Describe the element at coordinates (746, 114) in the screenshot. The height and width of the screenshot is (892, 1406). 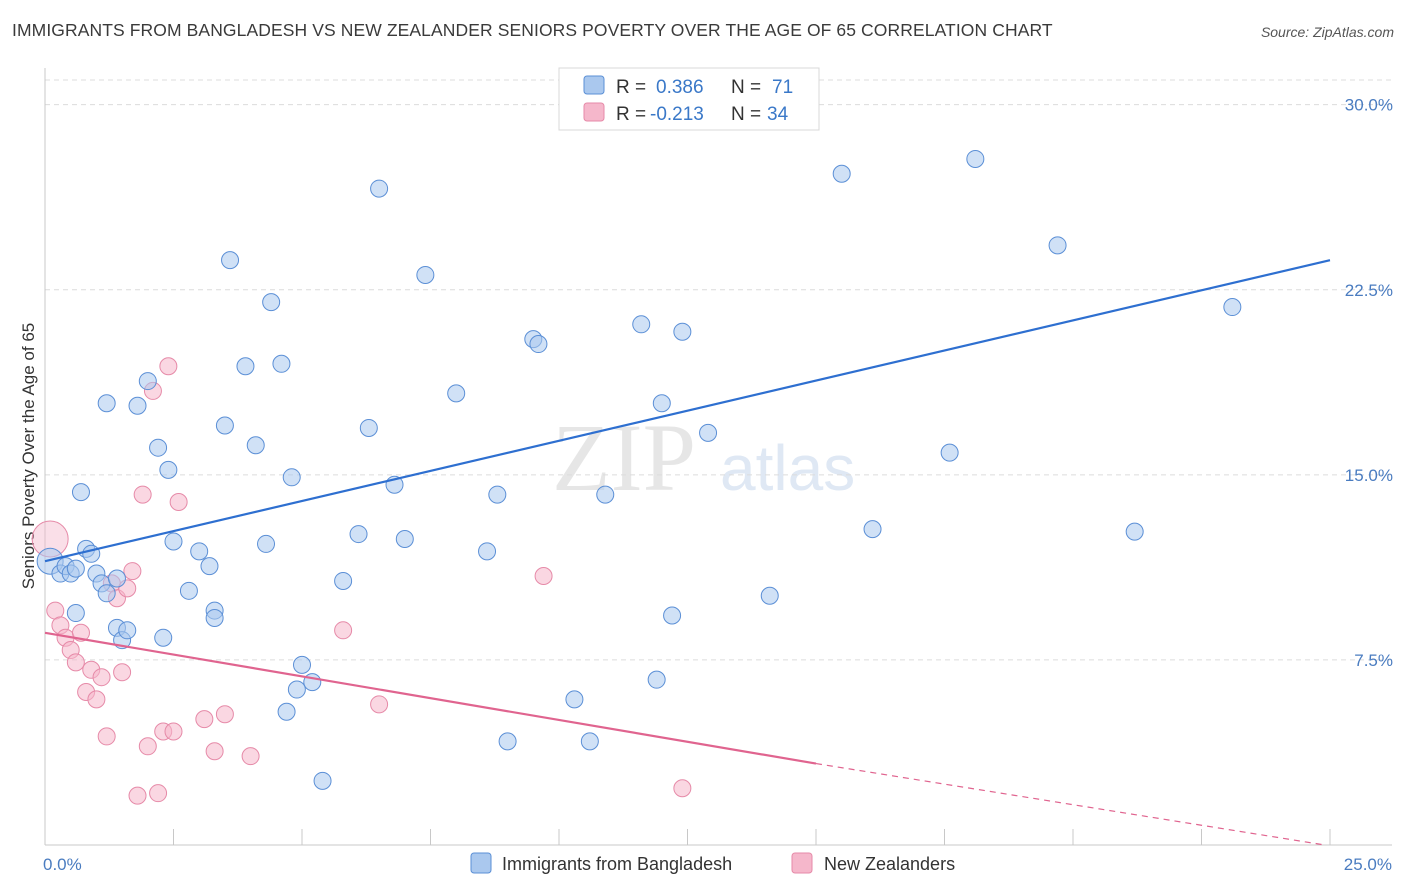
I see `legend-n-label-2: N =` at that location.